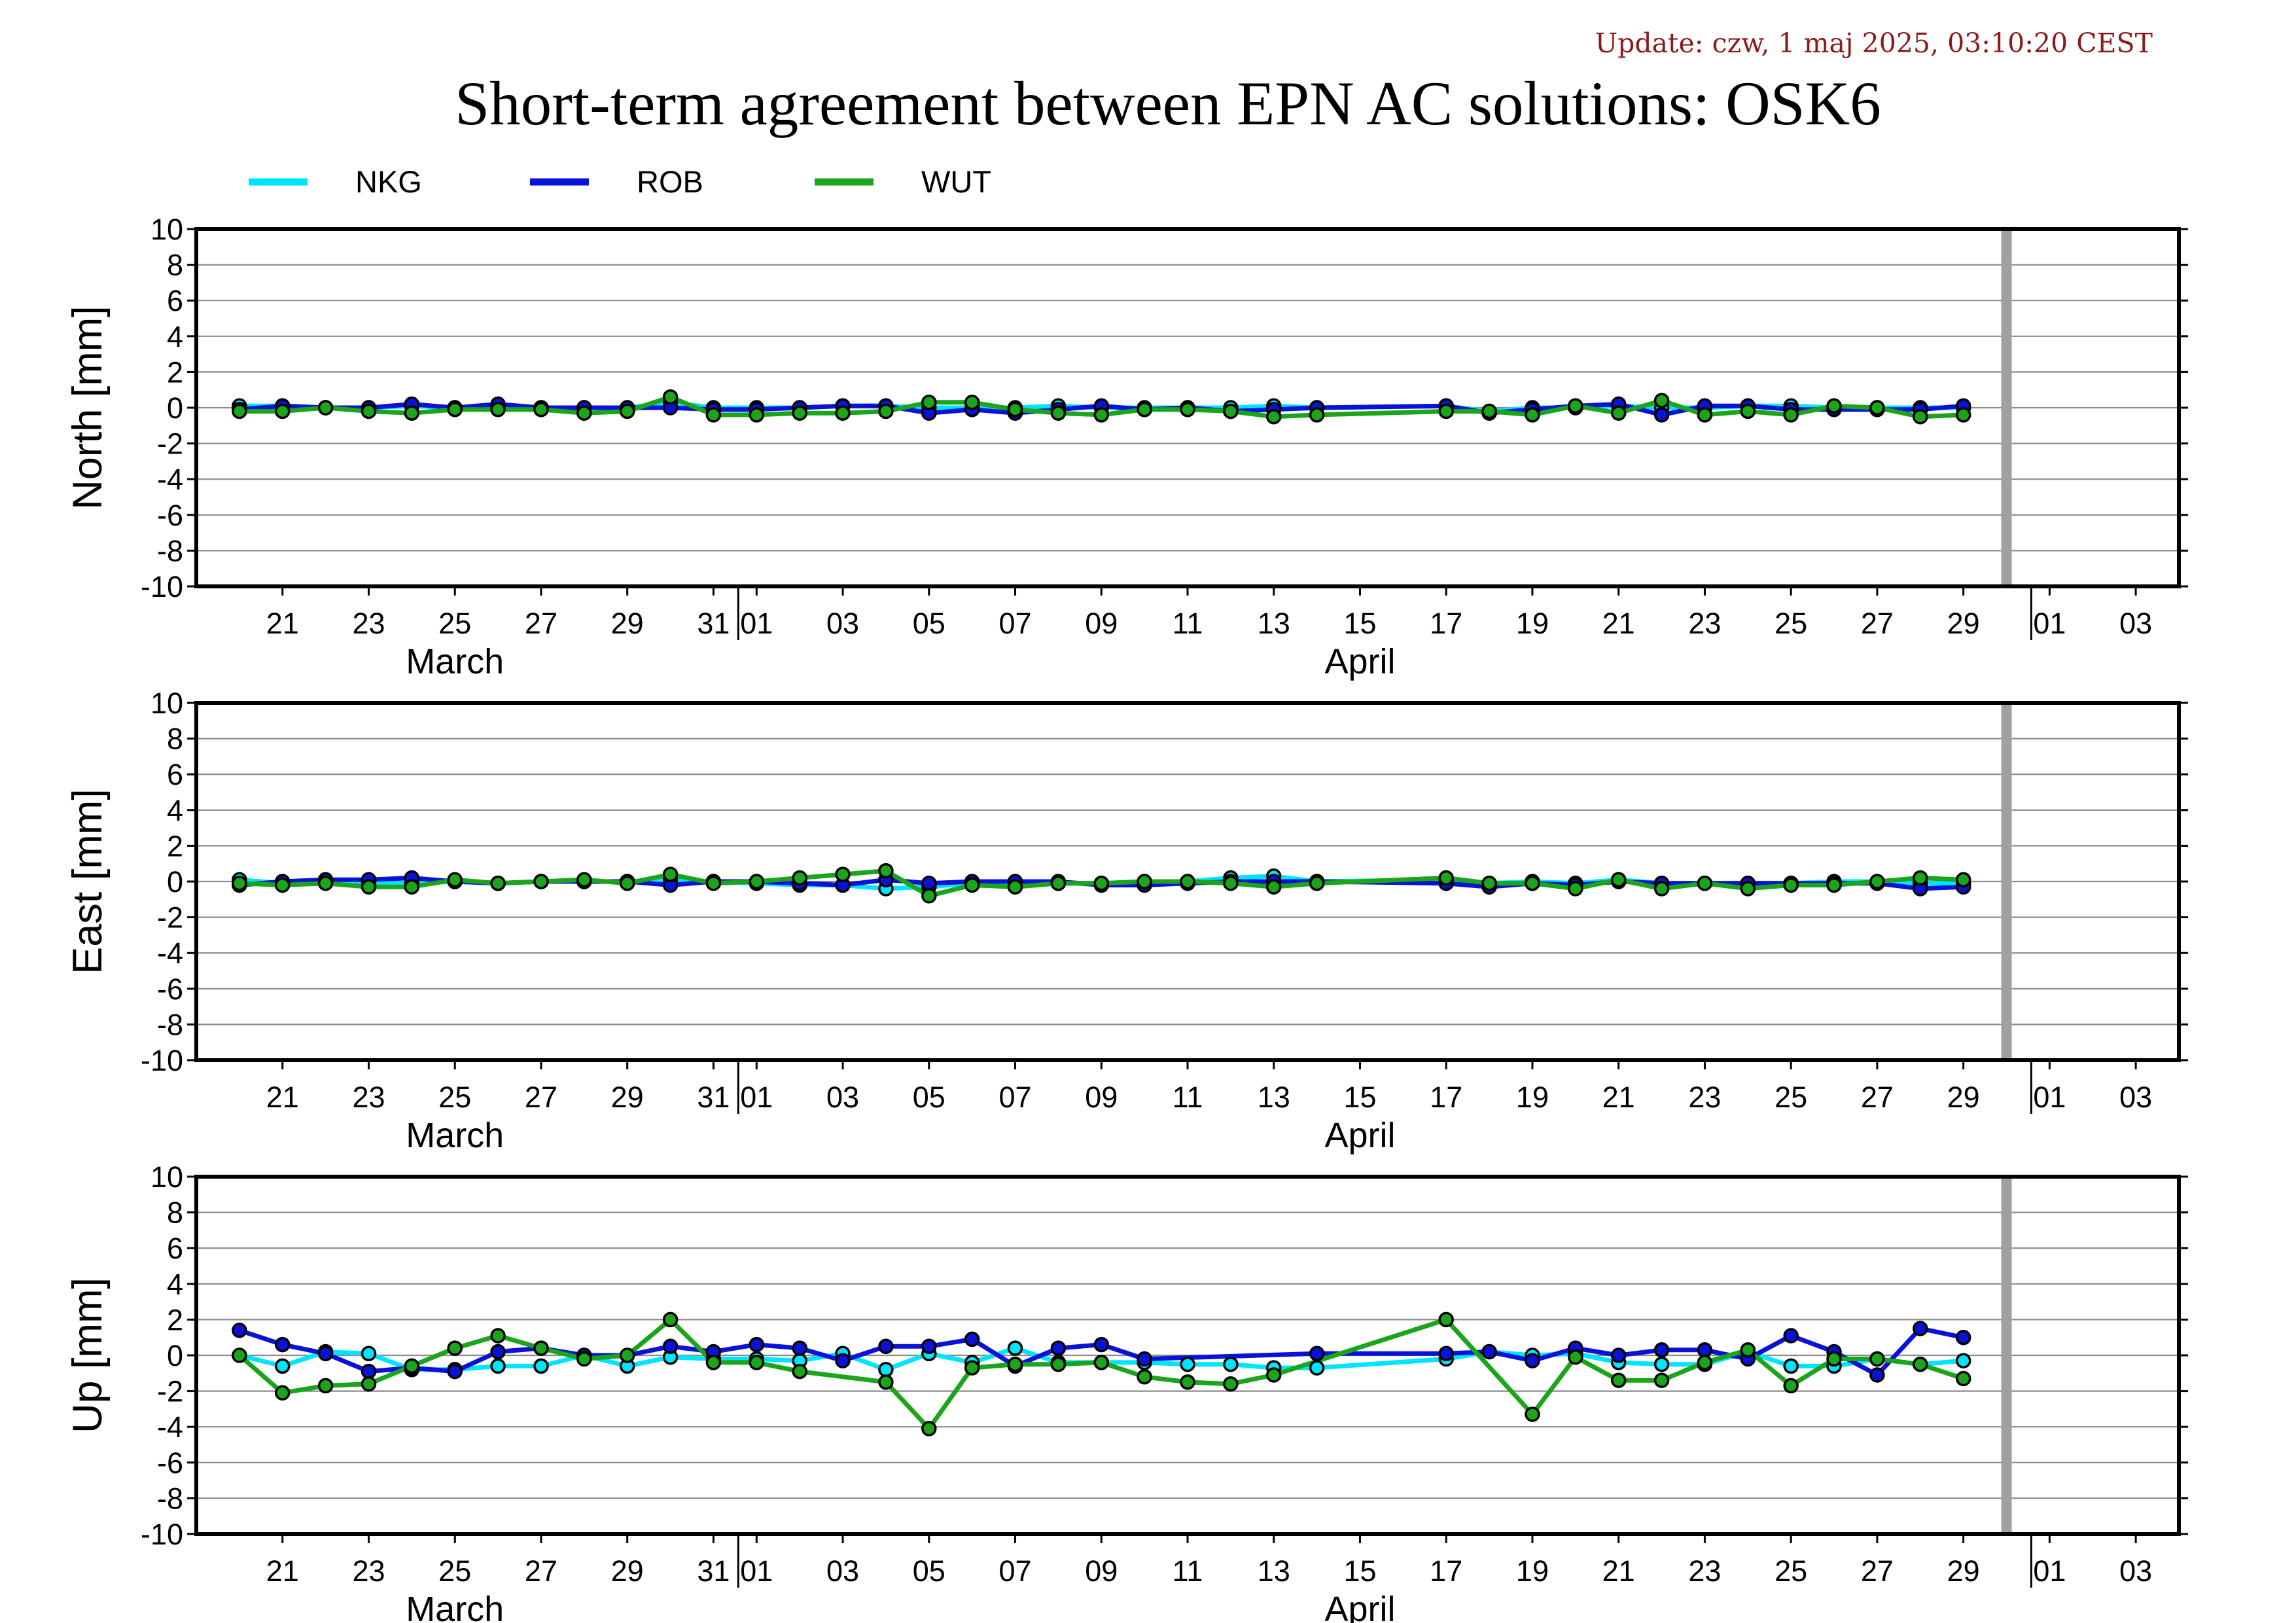 This screenshot has width=2296, height=1623. What do you see at coordinates (1877, 1571) in the screenshot?
I see `x-tick-label: 27` at bounding box center [1877, 1571].